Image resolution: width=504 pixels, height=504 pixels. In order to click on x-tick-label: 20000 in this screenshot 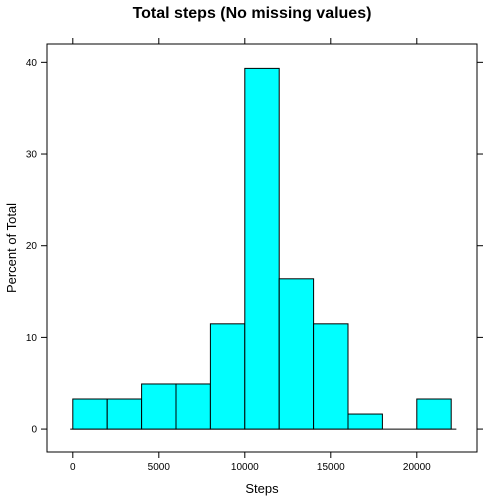, I will do `click(417, 467)`.